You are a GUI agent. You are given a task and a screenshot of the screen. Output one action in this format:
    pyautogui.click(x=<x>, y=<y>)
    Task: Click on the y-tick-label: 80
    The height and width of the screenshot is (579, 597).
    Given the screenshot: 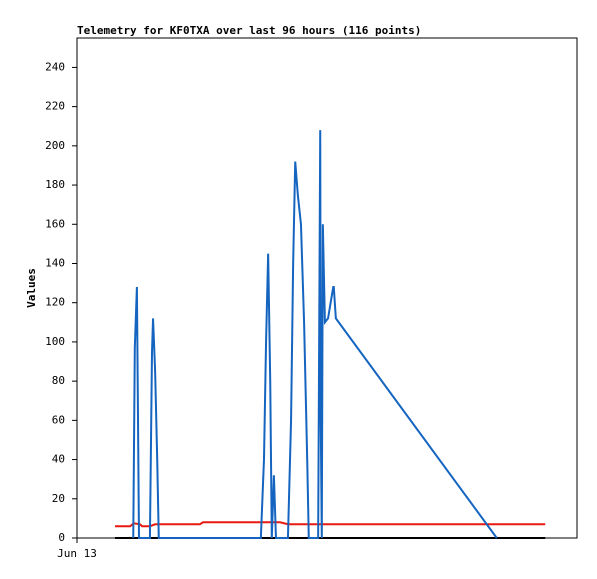 What is the action you would take?
    pyautogui.click(x=58, y=380)
    